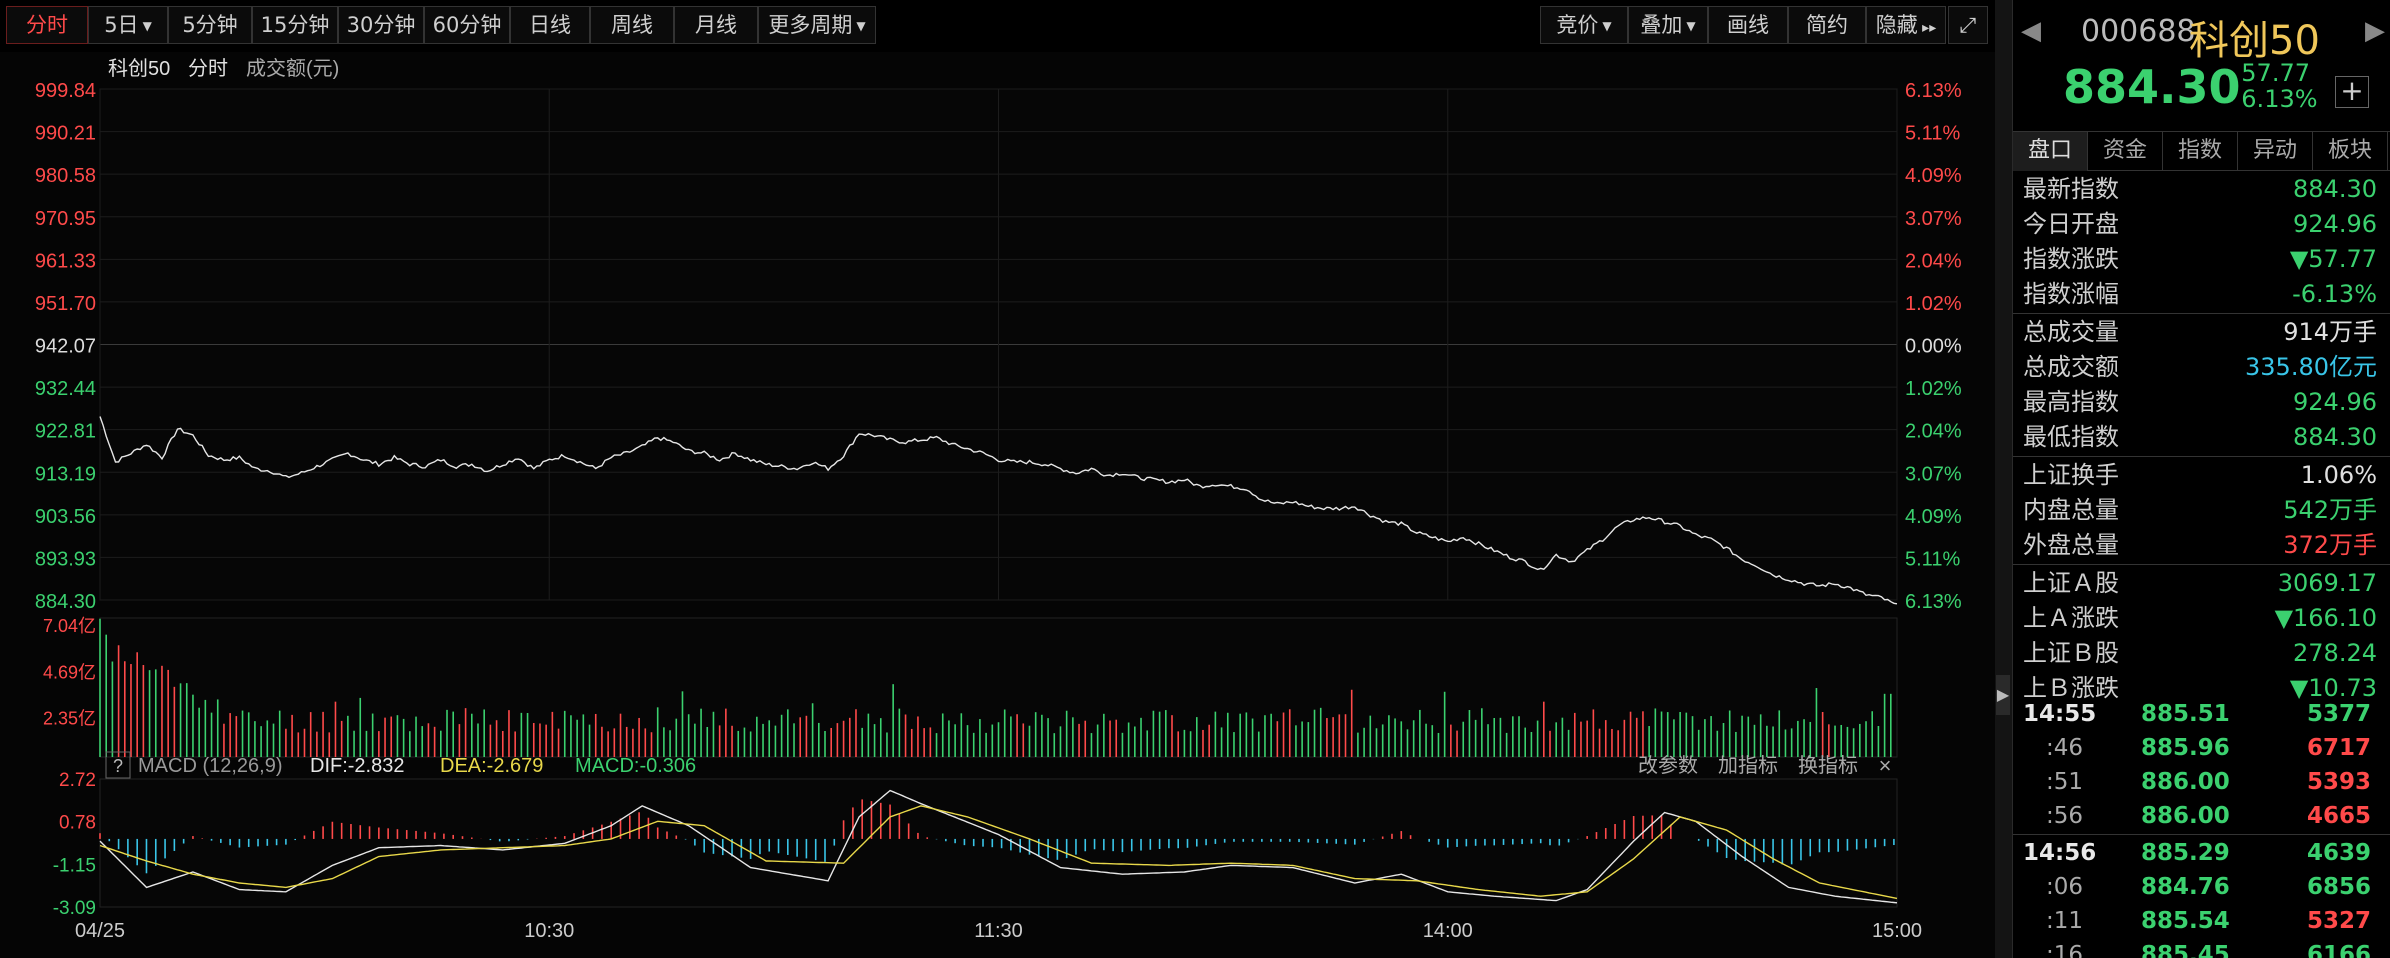  What do you see at coordinates (2060, 853) in the screenshot?
I see `tick-time: 14:56` at bounding box center [2060, 853].